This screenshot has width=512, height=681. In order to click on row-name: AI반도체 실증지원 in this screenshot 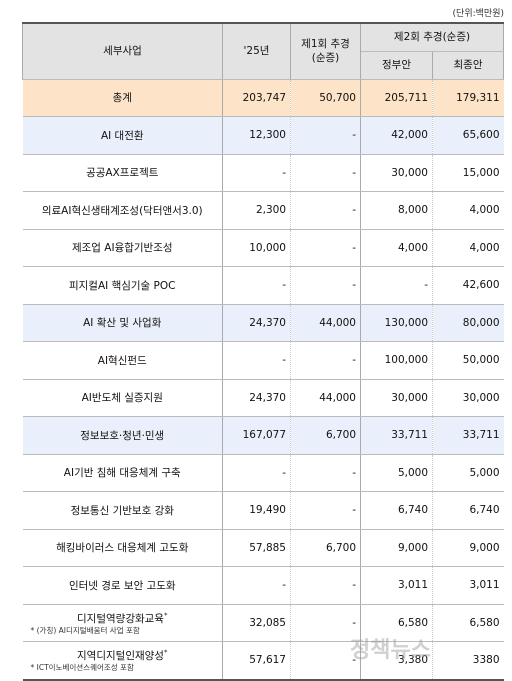, I will do `click(122, 397)`.